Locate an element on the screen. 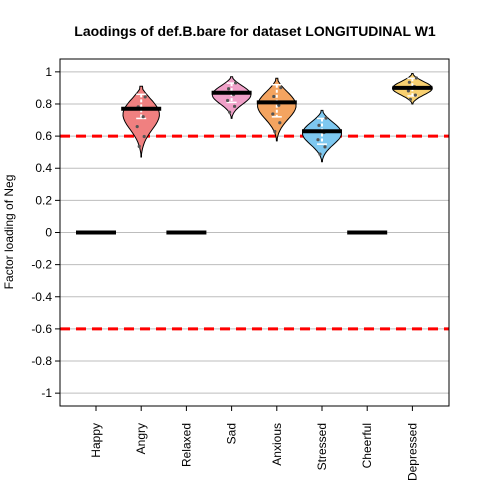 The image size is (480, 480). x-tick-label: Depressed is located at coordinates (412, 451).